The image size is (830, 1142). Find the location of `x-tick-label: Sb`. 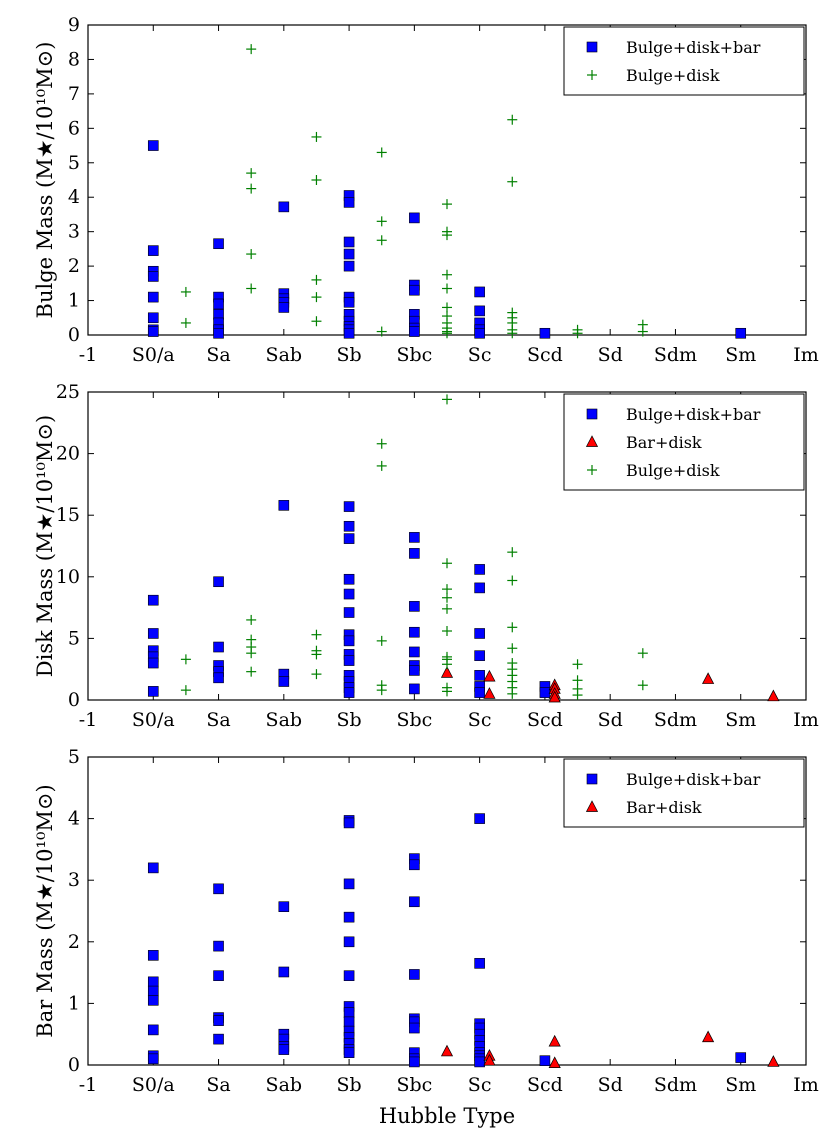

x-tick-label: Sb is located at coordinates (348, 720).